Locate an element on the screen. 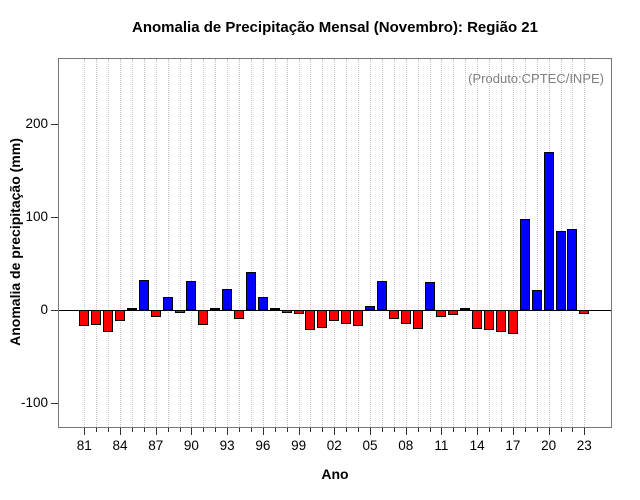 The height and width of the screenshot is (500, 640). x-tick-label: 81 is located at coordinates (84, 445).